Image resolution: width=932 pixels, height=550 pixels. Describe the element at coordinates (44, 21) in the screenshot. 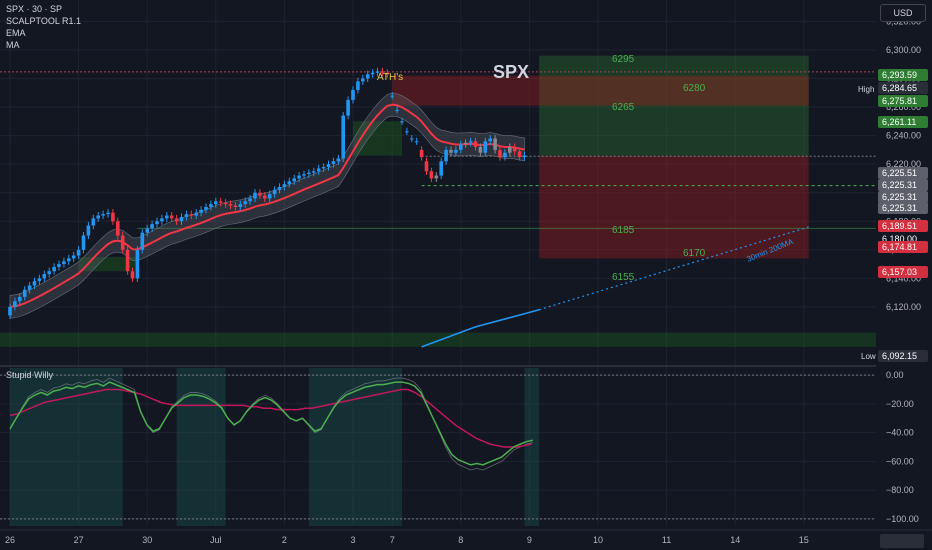

I see `indicator-label-scalptool: SCALPTOOL R1.1` at that location.